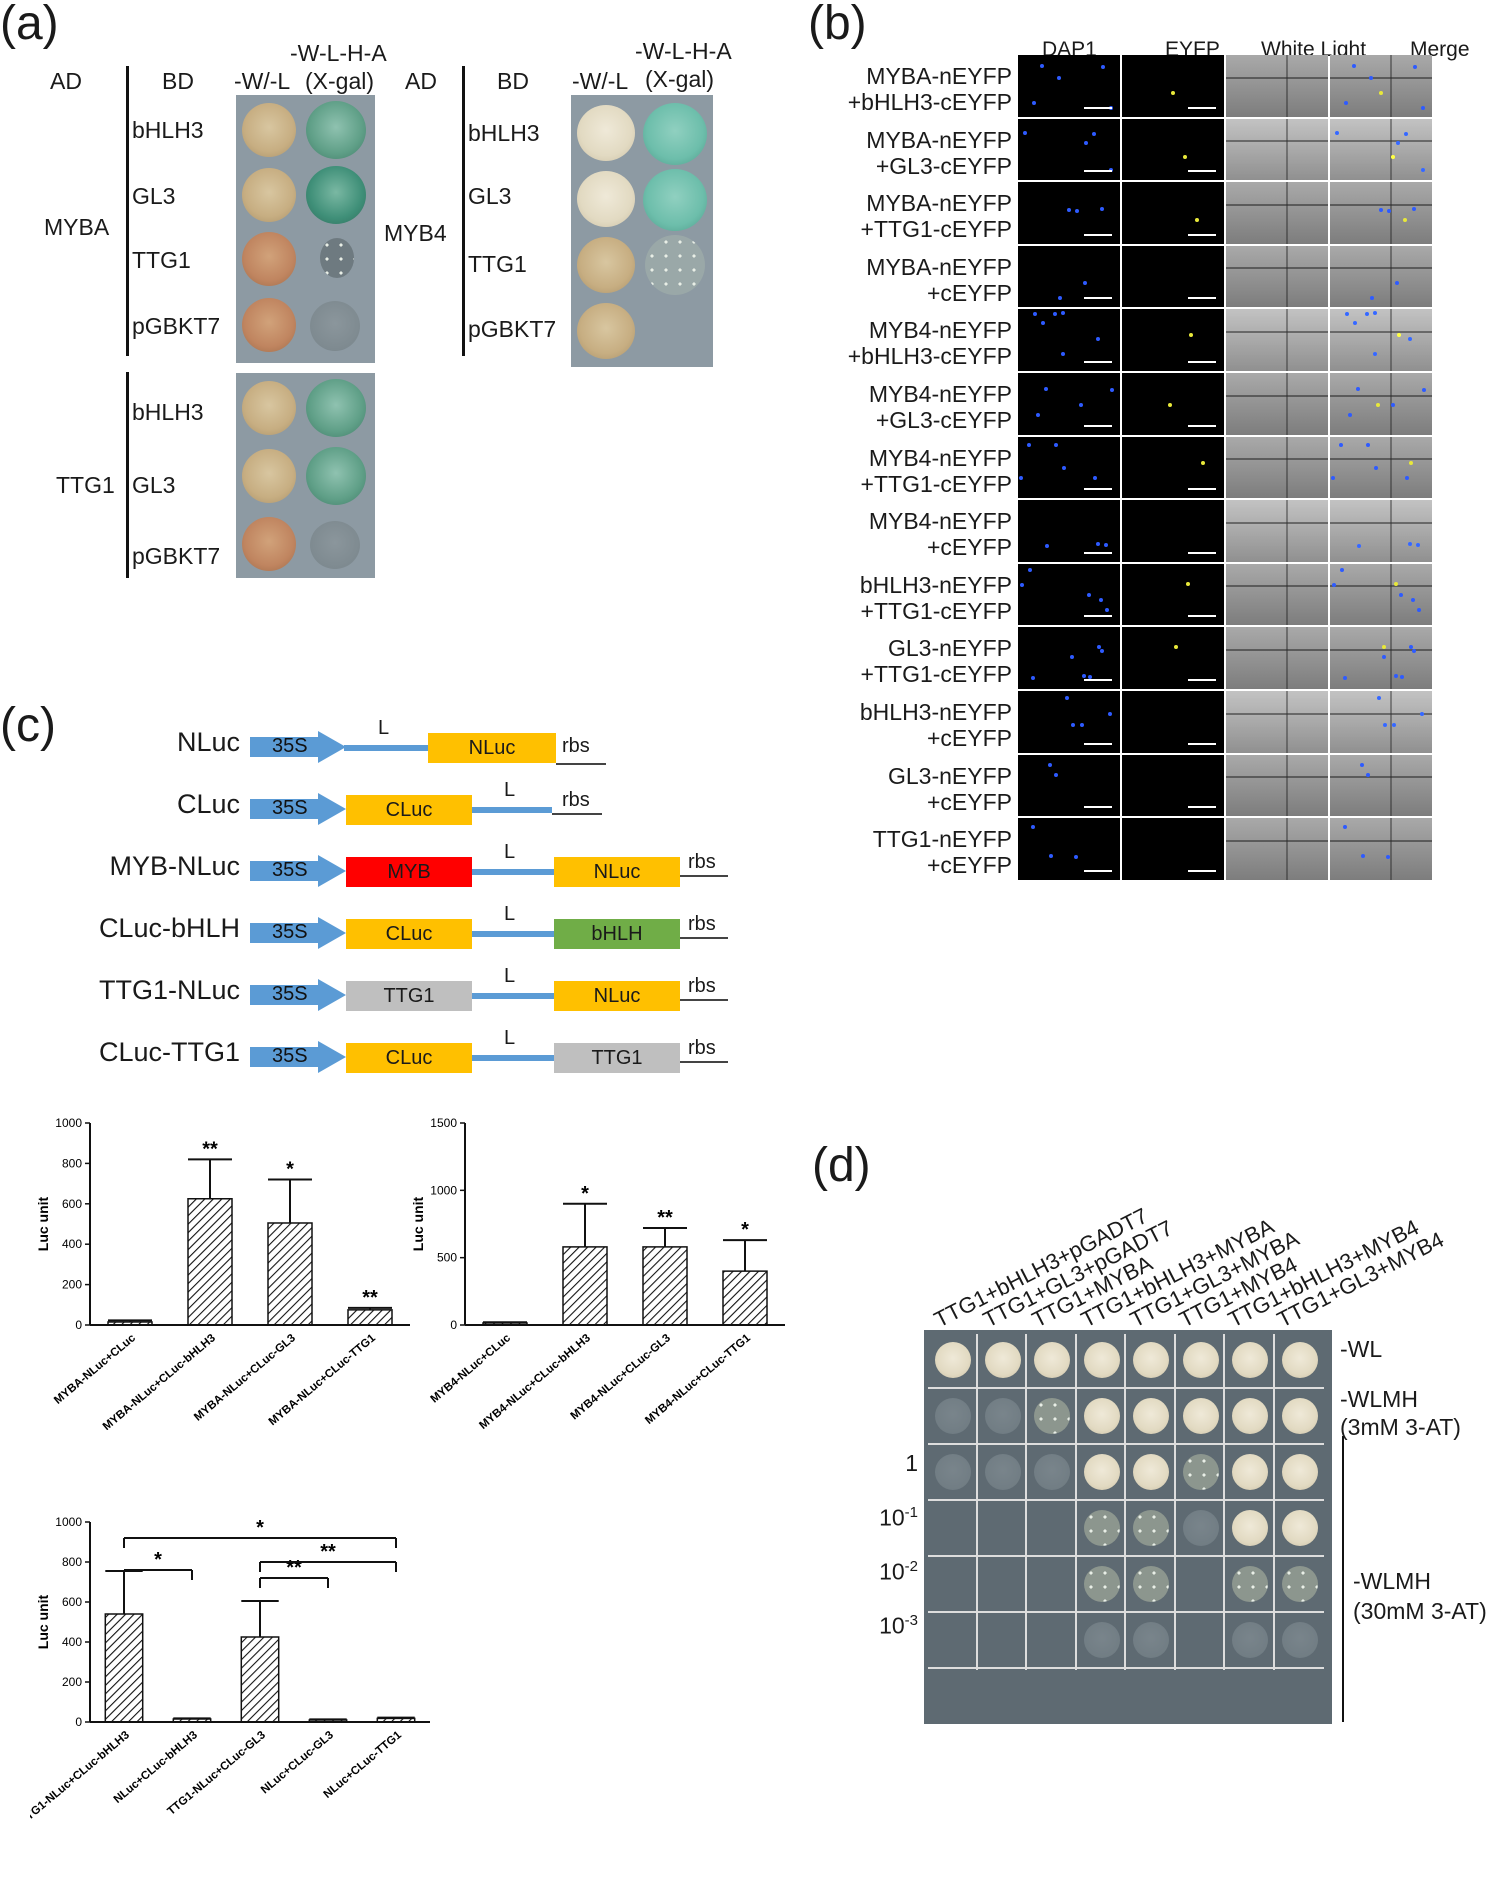 The image size is (1499, 1878). I want to click on y-tick-label: 1500, so click(443, 1123).